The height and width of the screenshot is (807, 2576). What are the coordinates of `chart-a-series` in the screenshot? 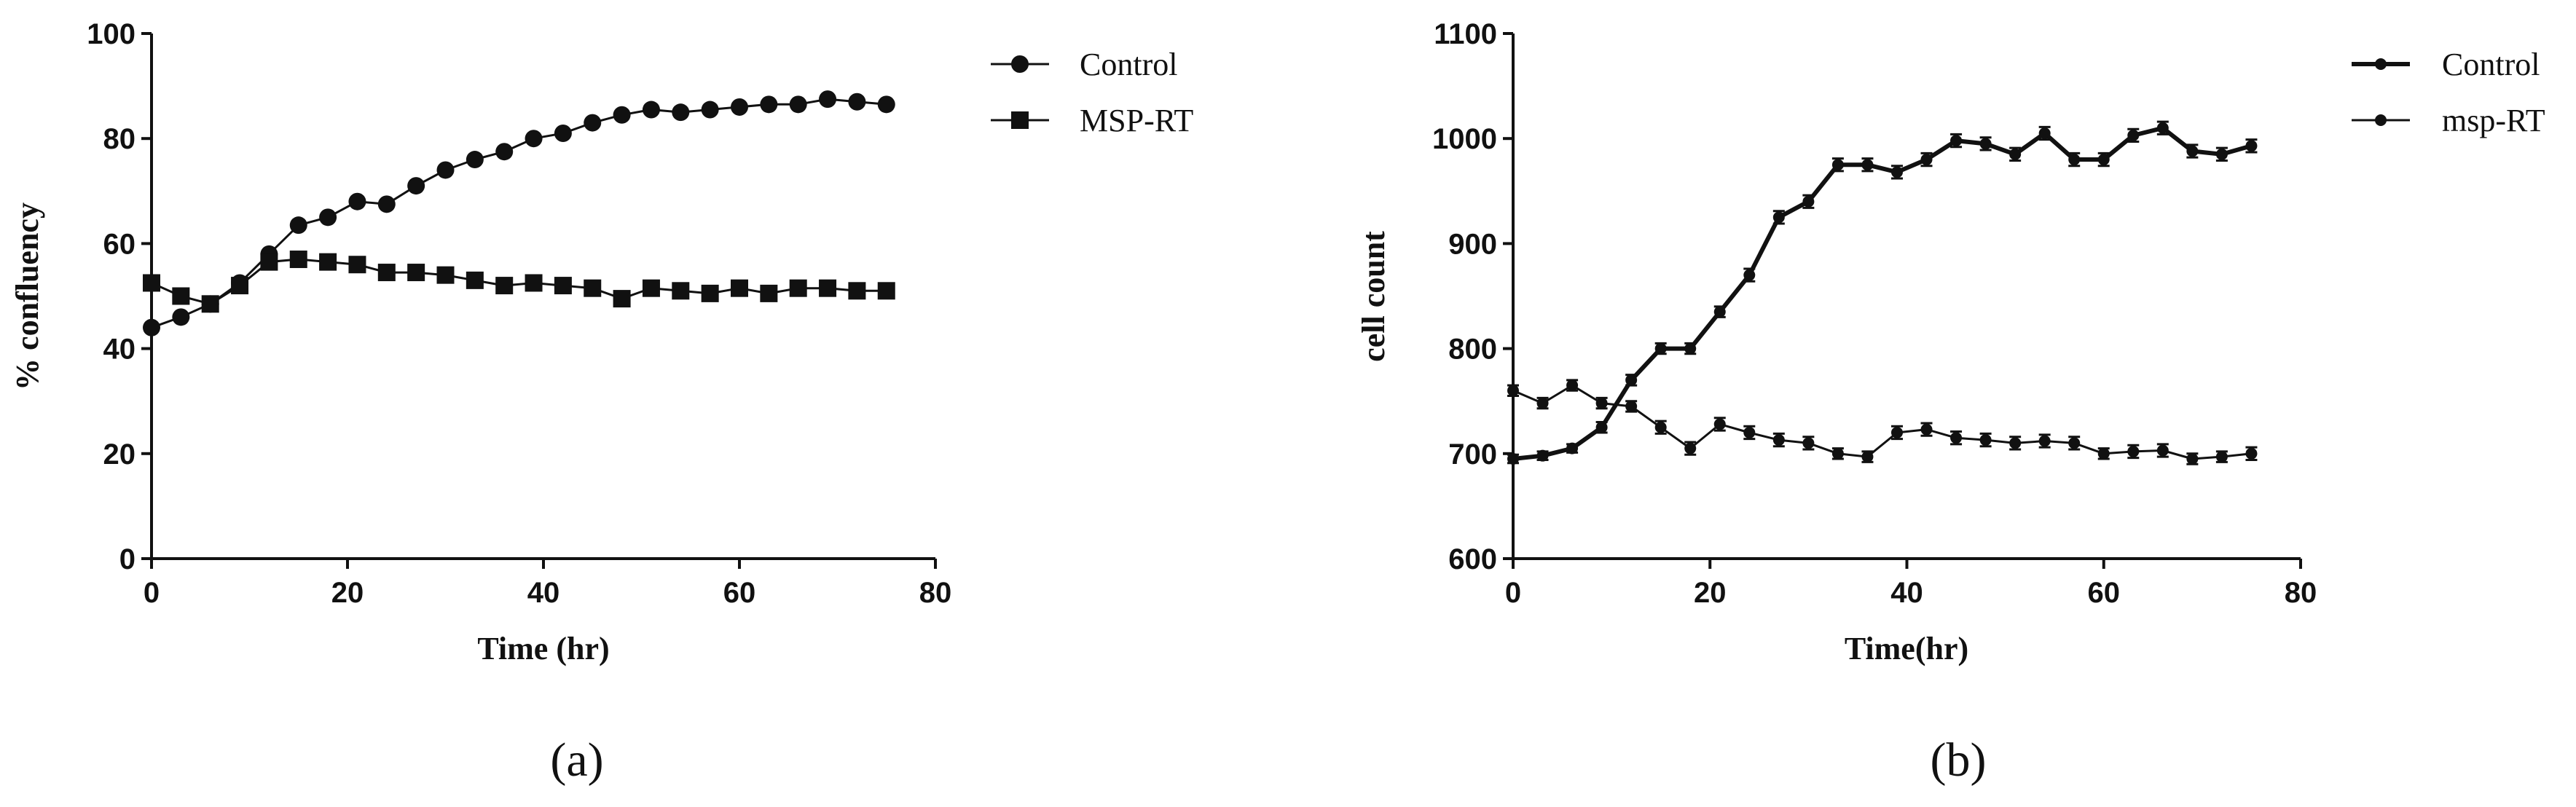 It's located at (519, 213).